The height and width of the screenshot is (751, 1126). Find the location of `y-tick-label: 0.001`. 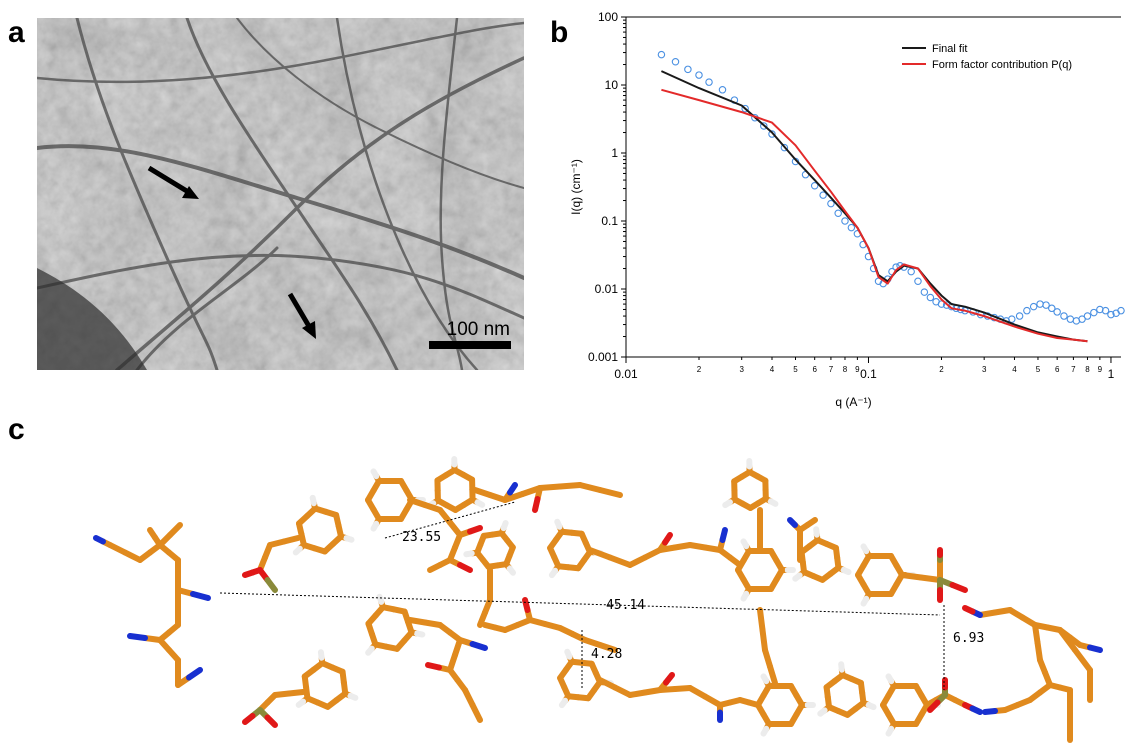

y-tick-label: 0.001 is located at coordinates (603, 357).